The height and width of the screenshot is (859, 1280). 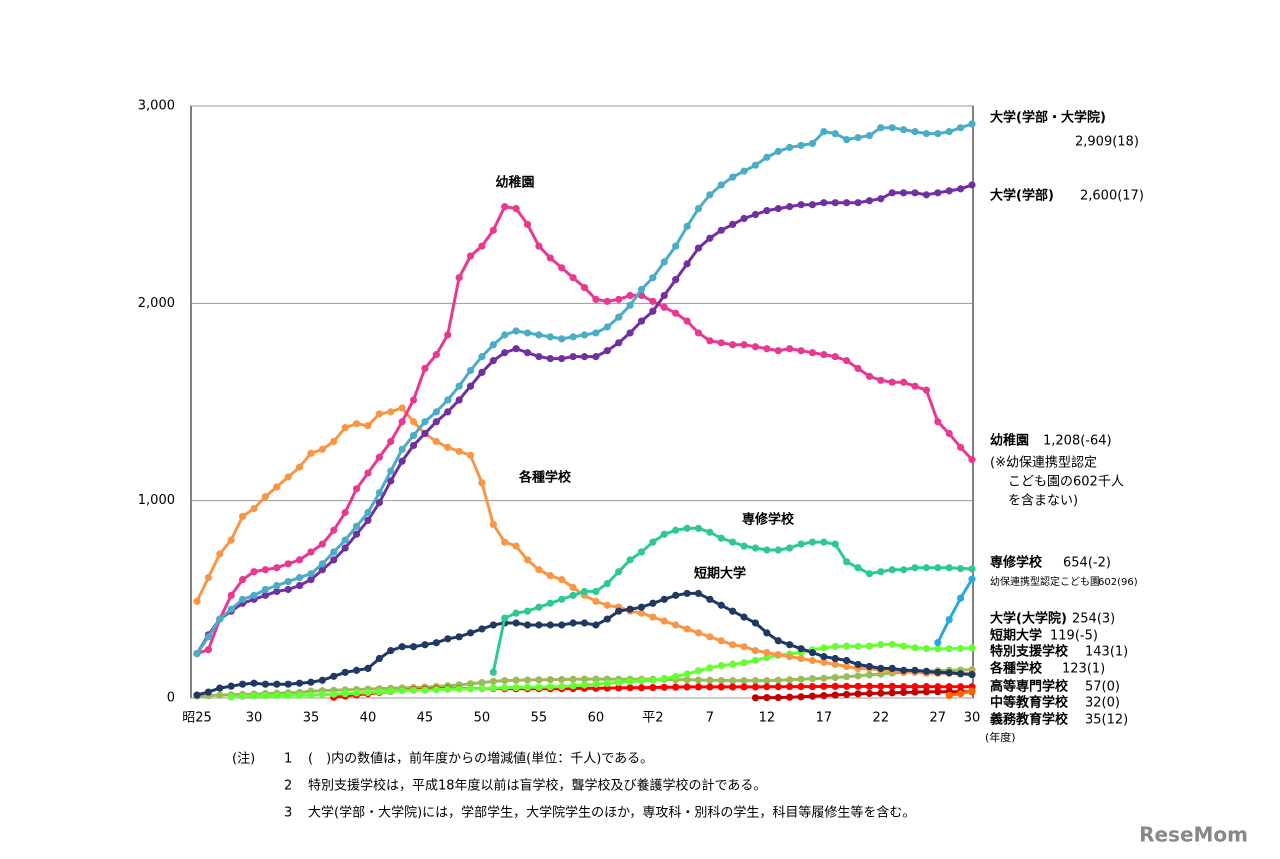 What do you see at coordinates (1022, 196) in the screenshot?
I see `series-label: 大学(学部)` at bounding box center [1022, 196].